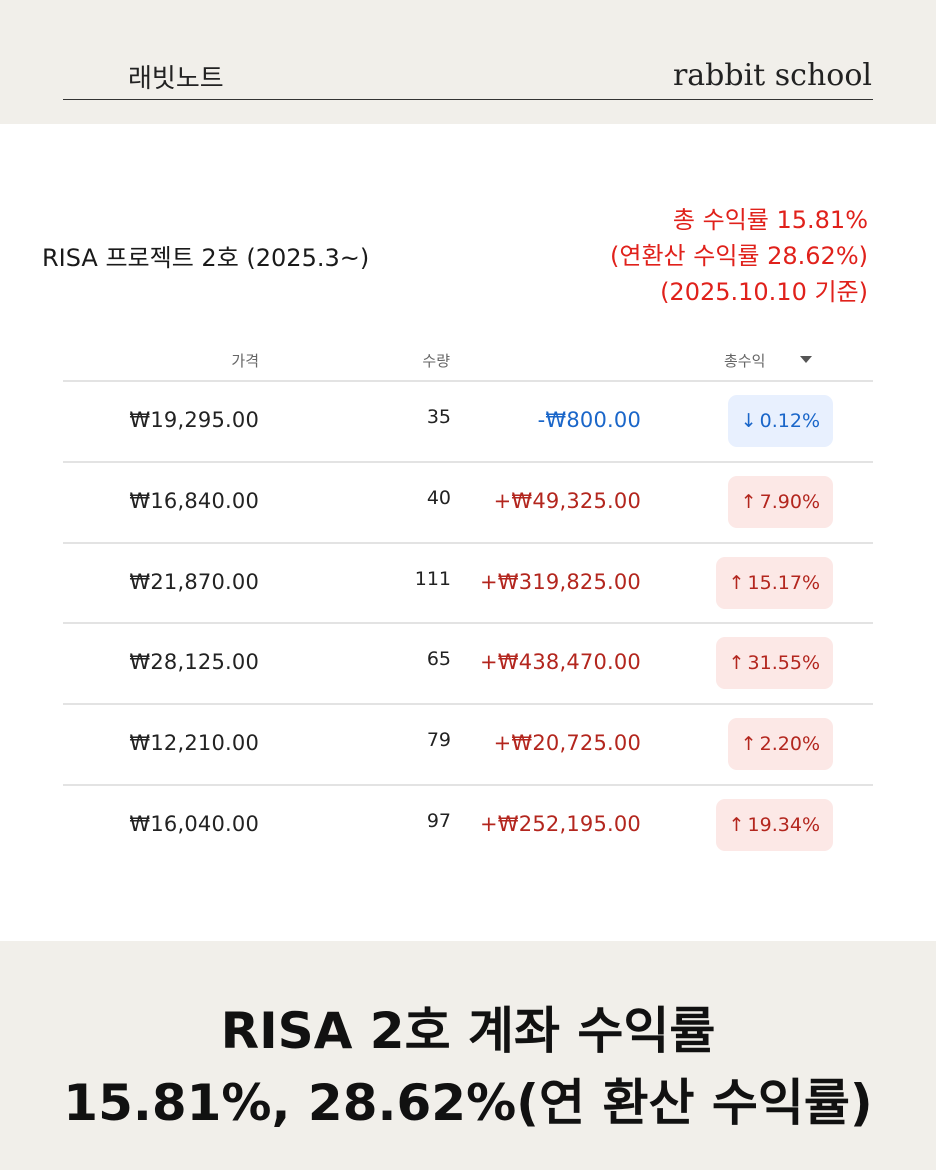 The height and width of the screenshot is (1170, 936). I want to click on gain-cell: +₩49,325.00, so click(567, 500).